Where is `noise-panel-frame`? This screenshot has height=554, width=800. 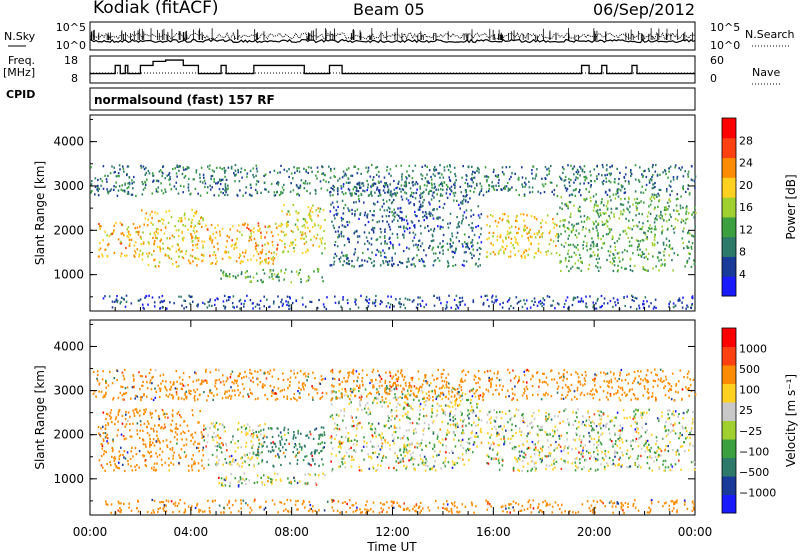
noise-panel-frame is located at coordinates (392, 36).